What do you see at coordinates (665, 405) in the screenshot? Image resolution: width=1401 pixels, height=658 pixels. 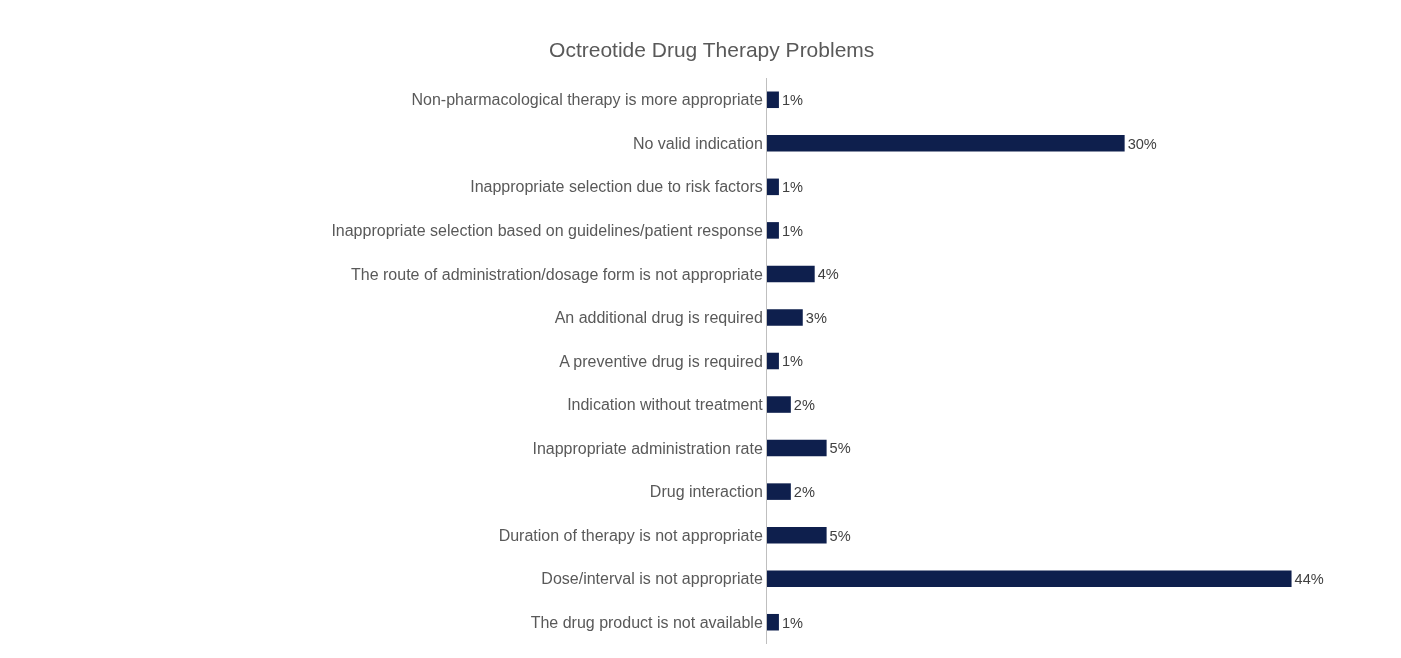 I see `y-tick-label: Indication without treatment` at bounding box center [665, 405].